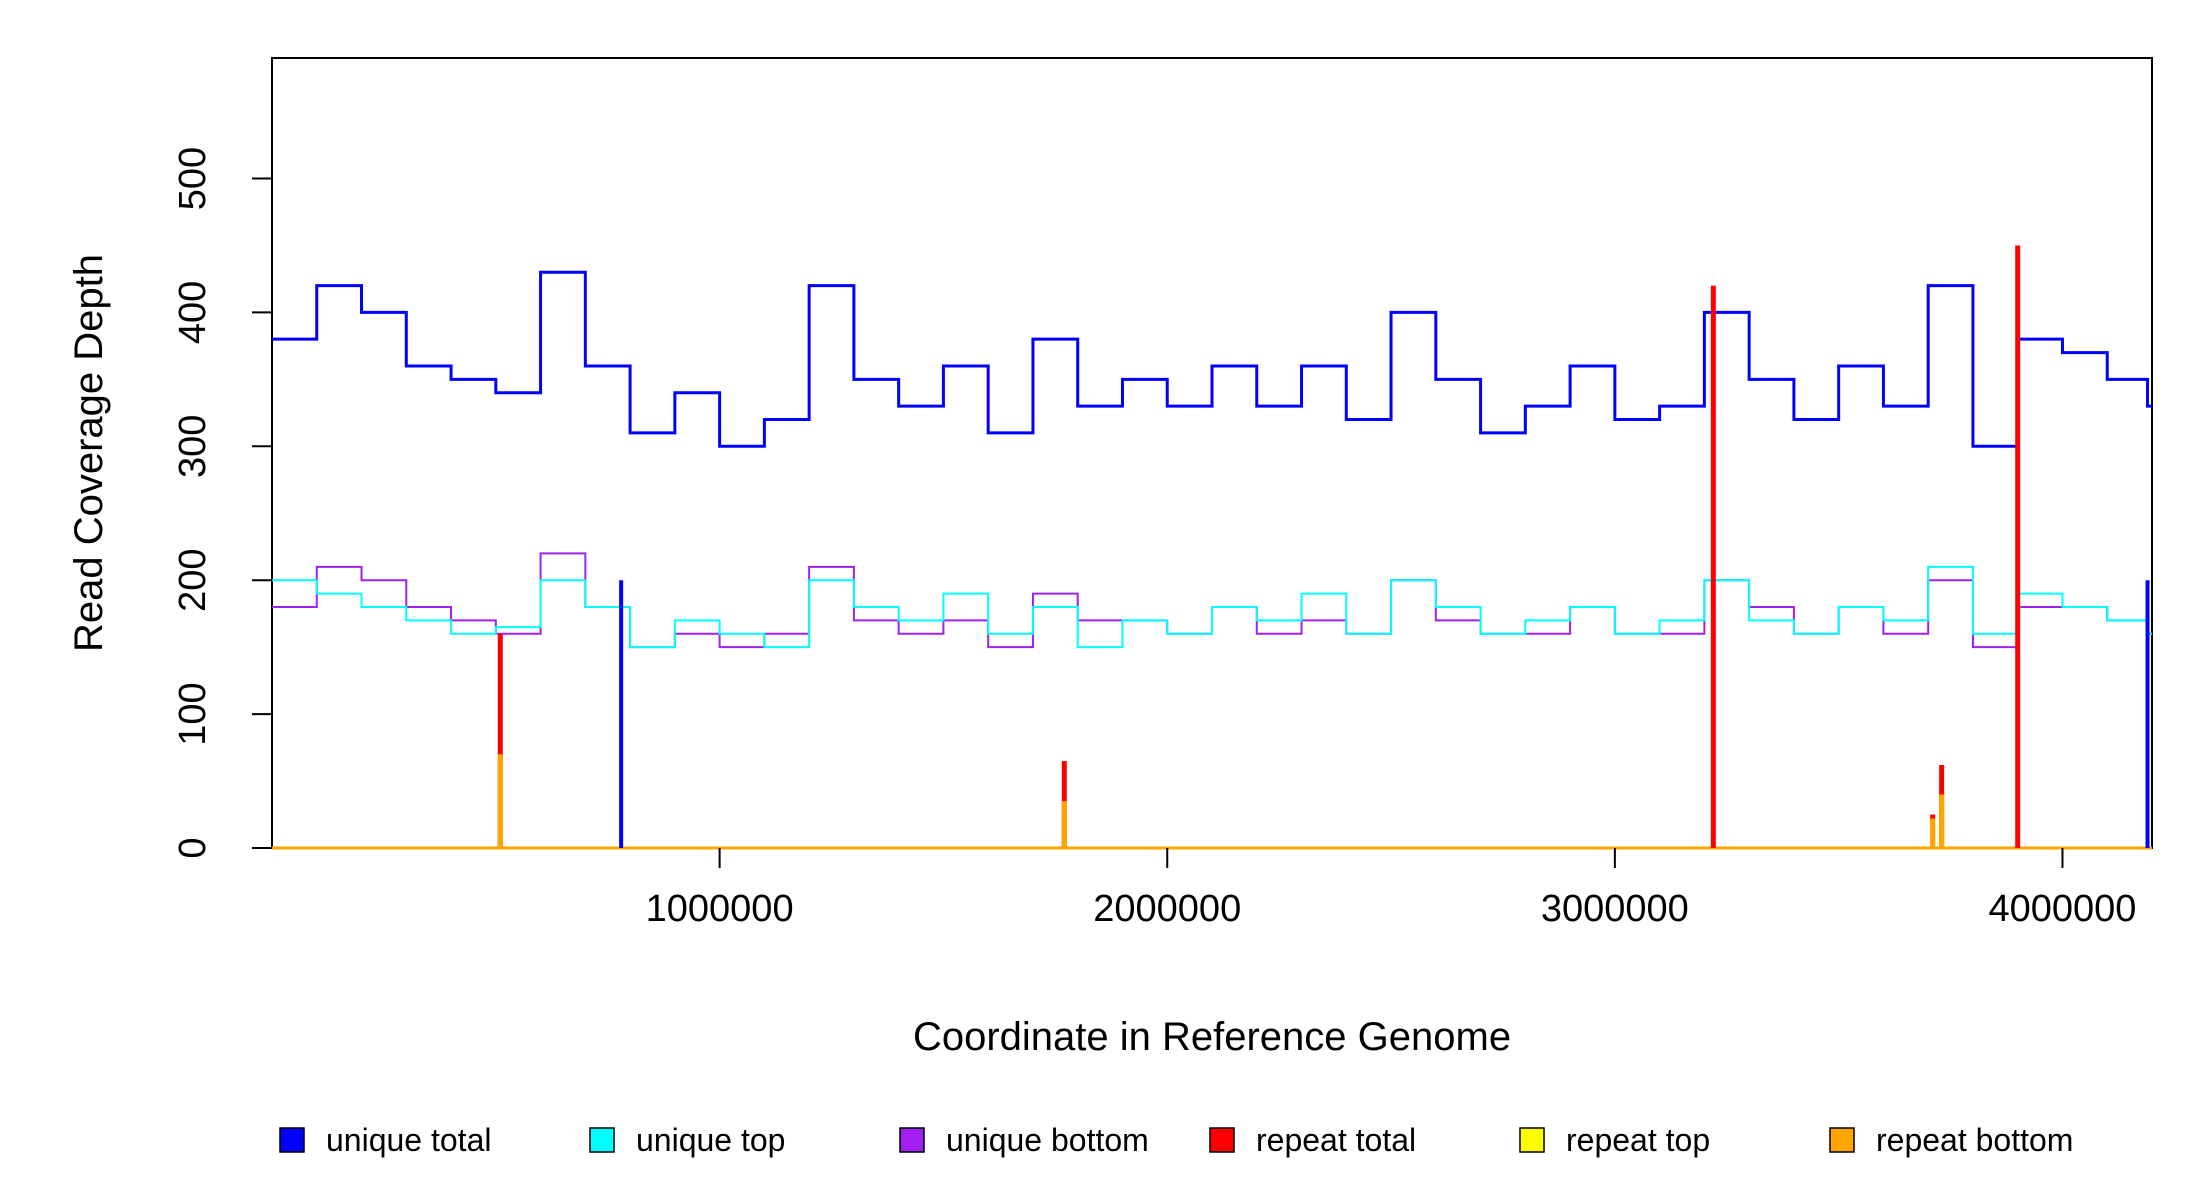 The height and width of the screenshot is (1200, 2200). I want to click on series-line-unique-top, so click(1212, 607).